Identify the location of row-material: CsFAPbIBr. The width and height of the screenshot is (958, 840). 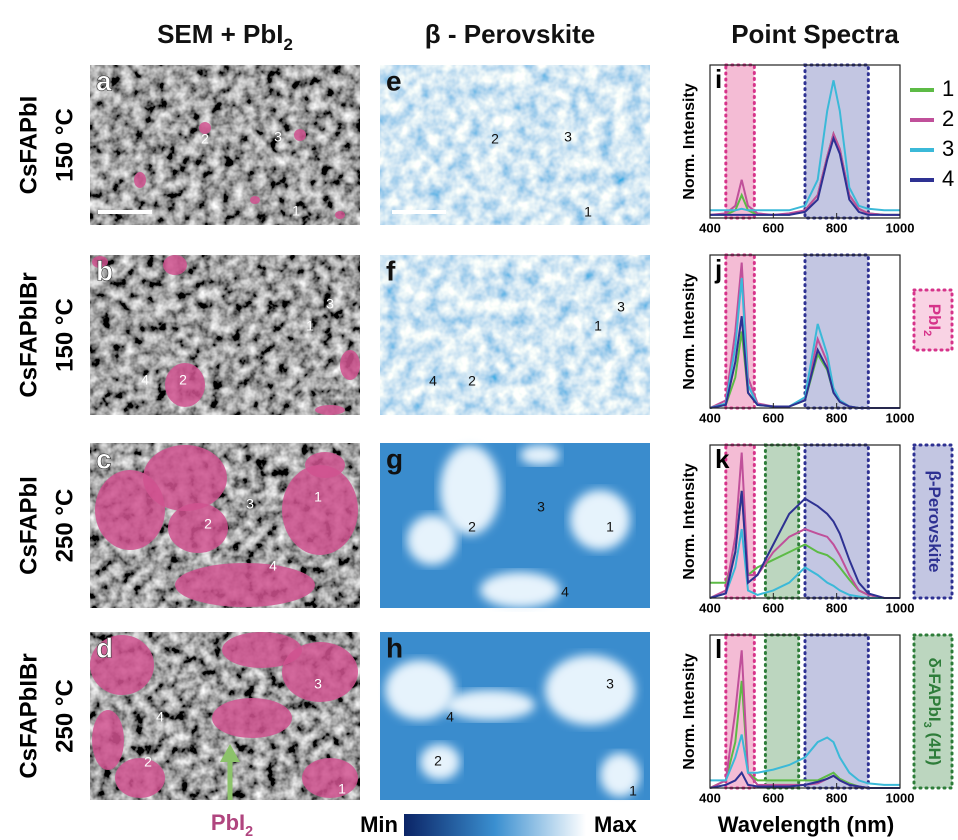
(28, 715).